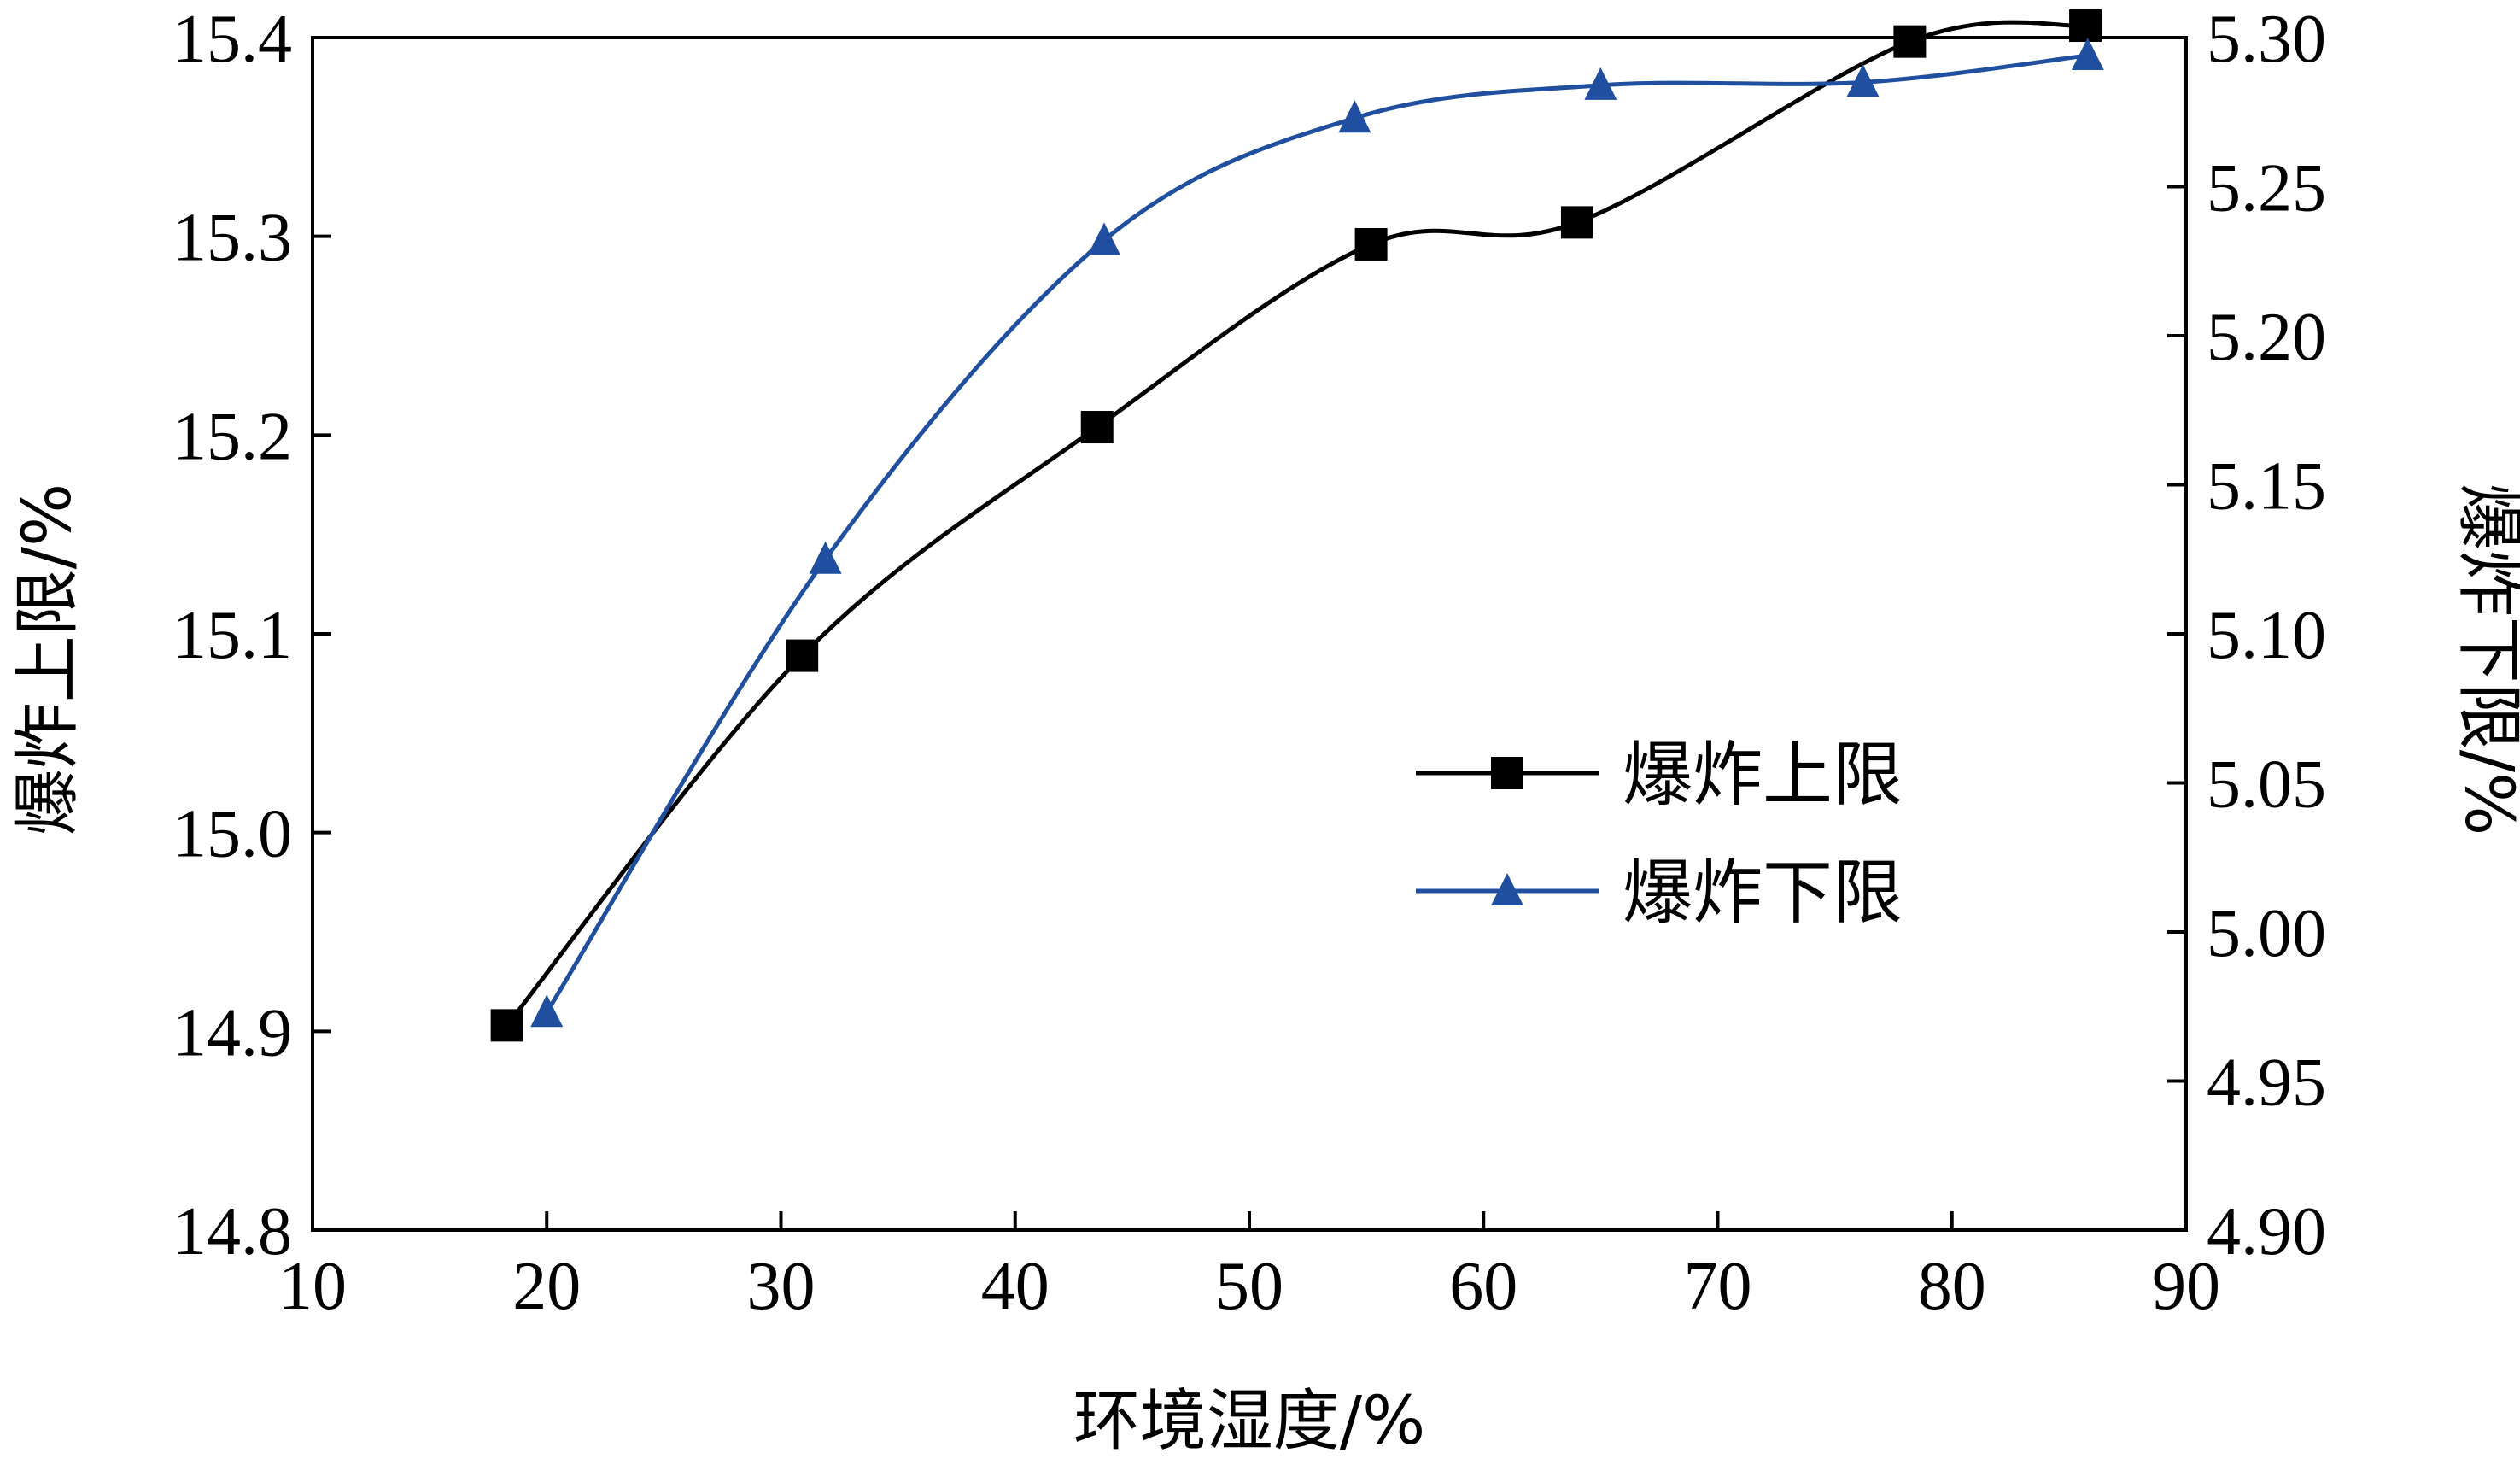 This screenshot has height=1459, width=2520. I want to click on x-tick-label: 70, so click(1718, 1286).